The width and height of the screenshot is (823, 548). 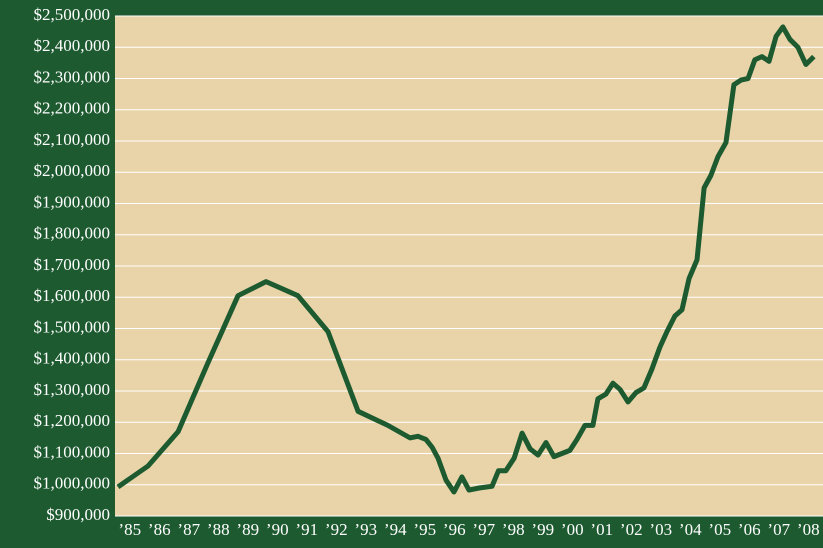 I want to click on x-tick-label: ’86, so click(x=159, y=529).